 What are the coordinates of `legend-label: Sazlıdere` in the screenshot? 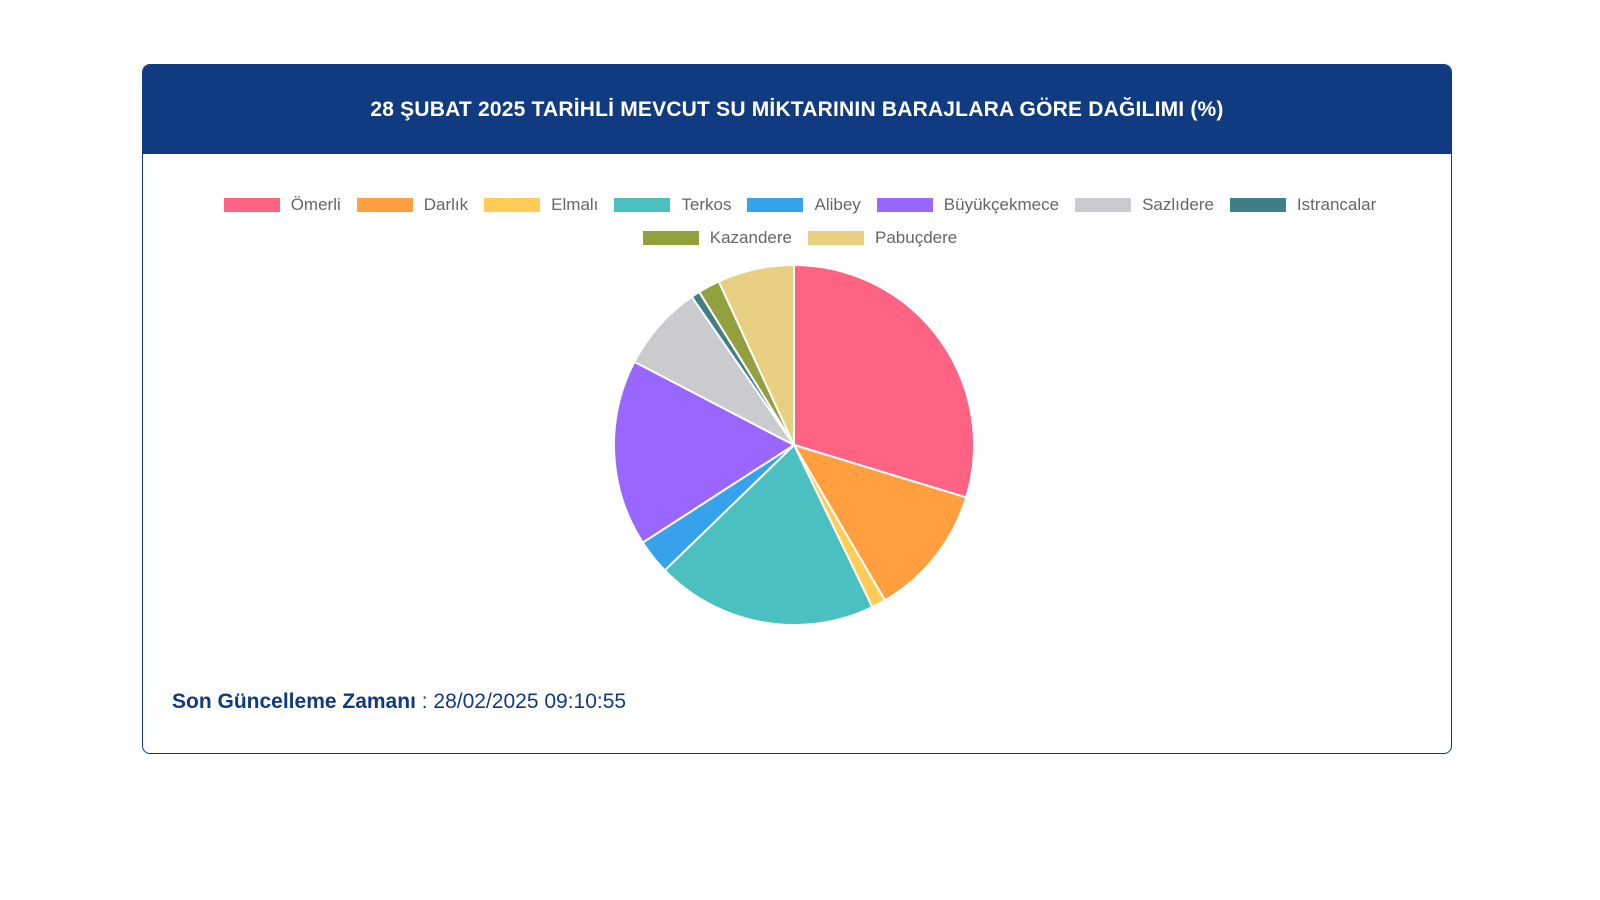 It's located at (1178, 204).